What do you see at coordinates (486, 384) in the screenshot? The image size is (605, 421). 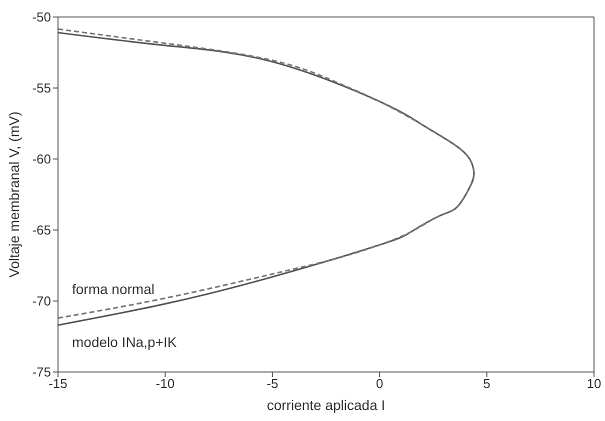 I see `x-tick-label: 5` at bounding box center [486, 384].